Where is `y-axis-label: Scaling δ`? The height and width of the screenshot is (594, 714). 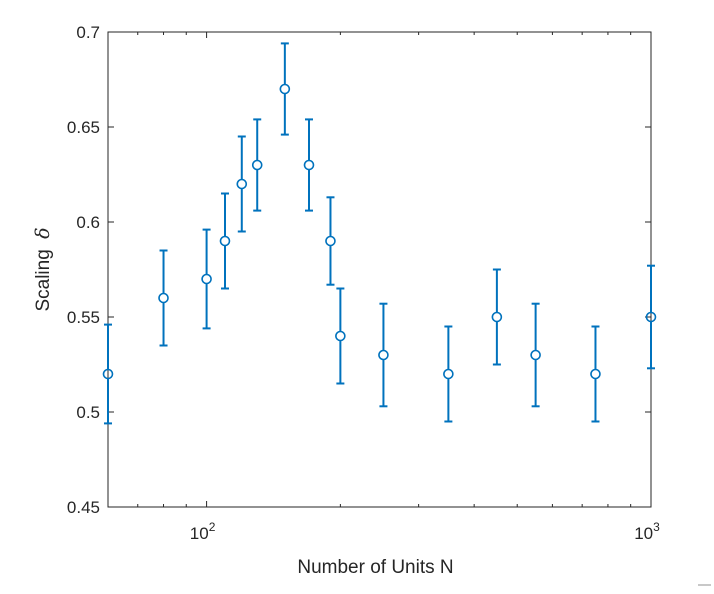
y-axis-label: Scaling δ is located at coordinates (43, 269).